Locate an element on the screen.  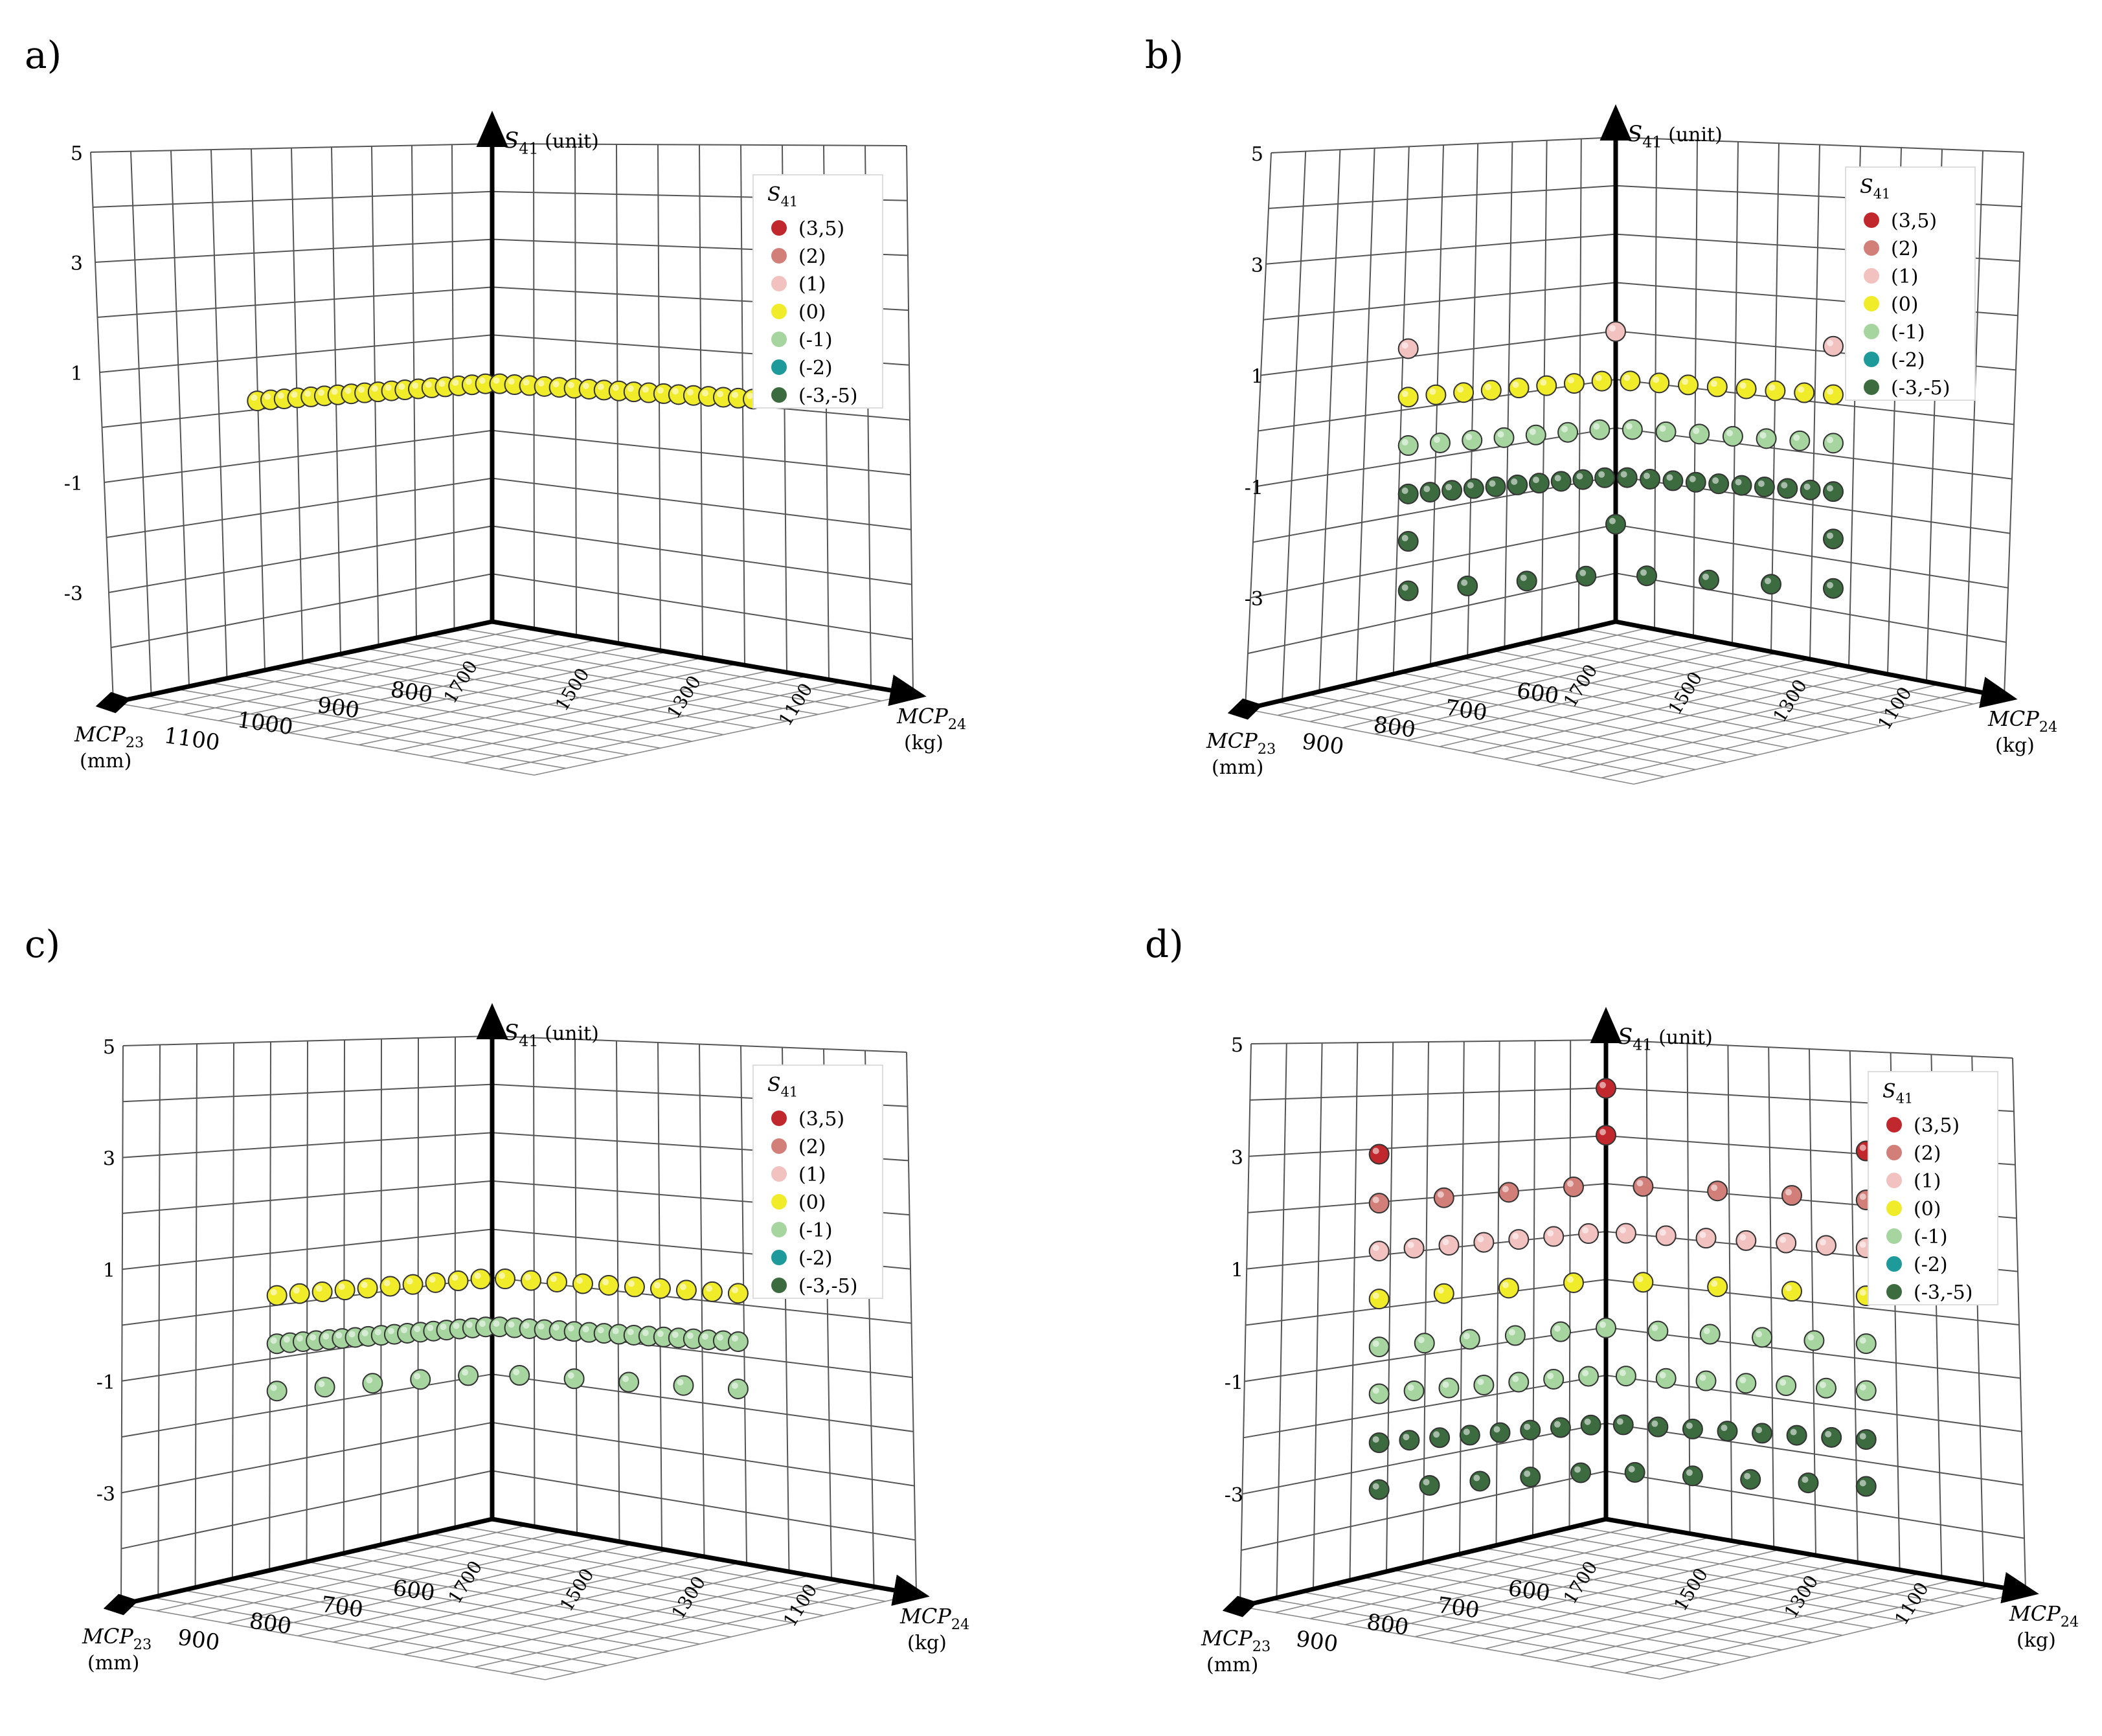
vertical-axis-title: S41 (unit) is located at coordinates (551, 1035).